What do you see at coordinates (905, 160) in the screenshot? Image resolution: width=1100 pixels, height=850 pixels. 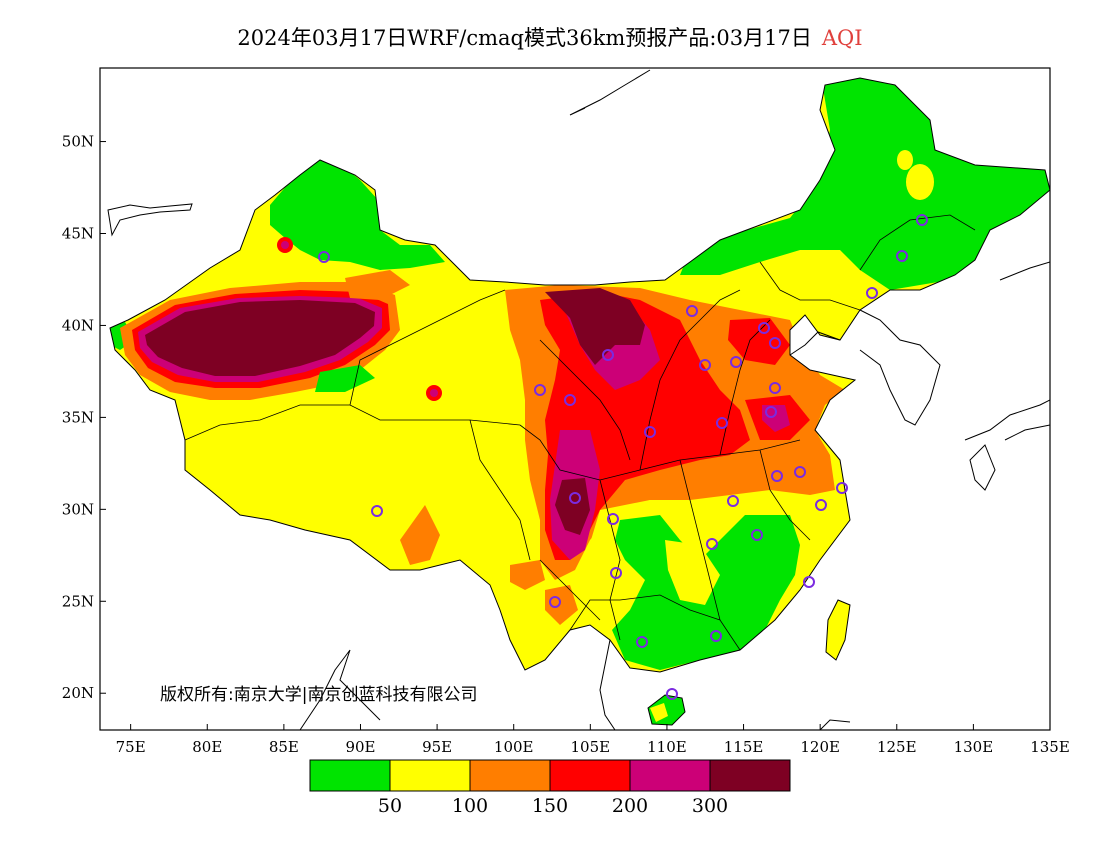 I see `aqi-moderate-spot-ne2` at bounding box center [905, 160].